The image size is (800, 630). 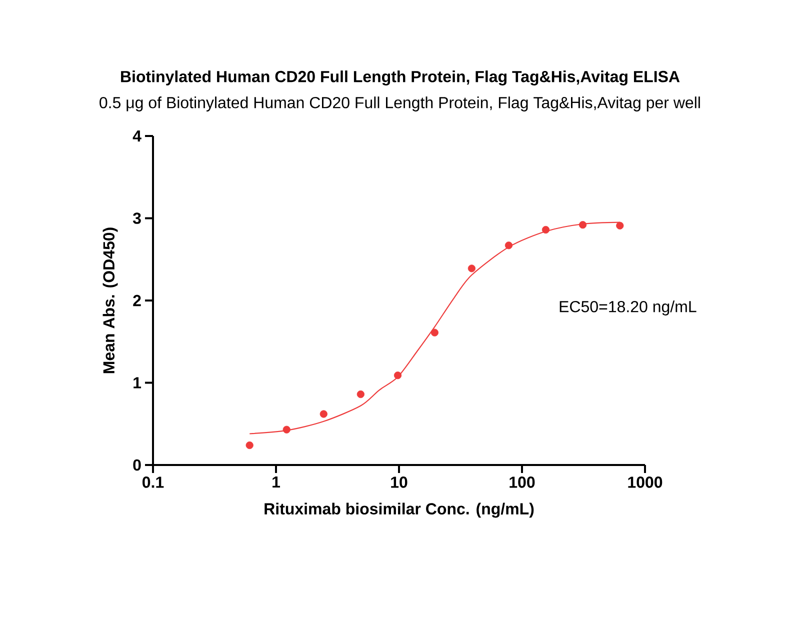 I want to click on x-tick-label: 0.1, so click(x=153, y=482).